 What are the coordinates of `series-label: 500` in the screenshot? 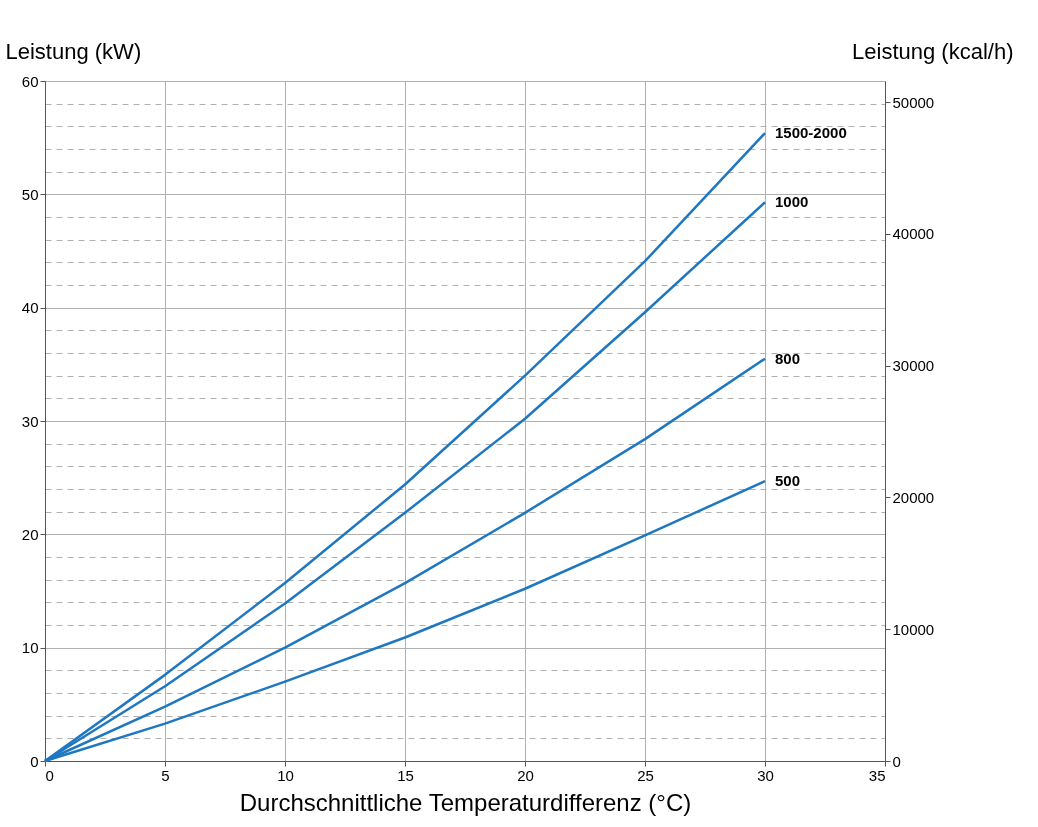 It's located at (788, 481).